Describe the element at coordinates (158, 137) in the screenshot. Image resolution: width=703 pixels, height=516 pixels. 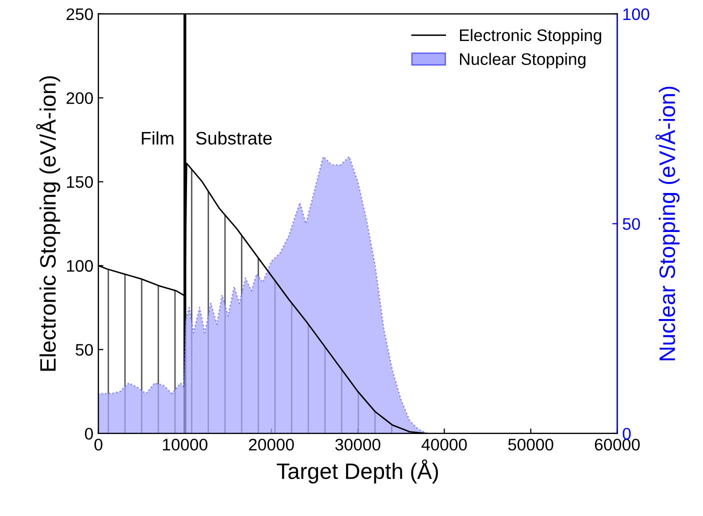
I see `annotation: Film` at that location.